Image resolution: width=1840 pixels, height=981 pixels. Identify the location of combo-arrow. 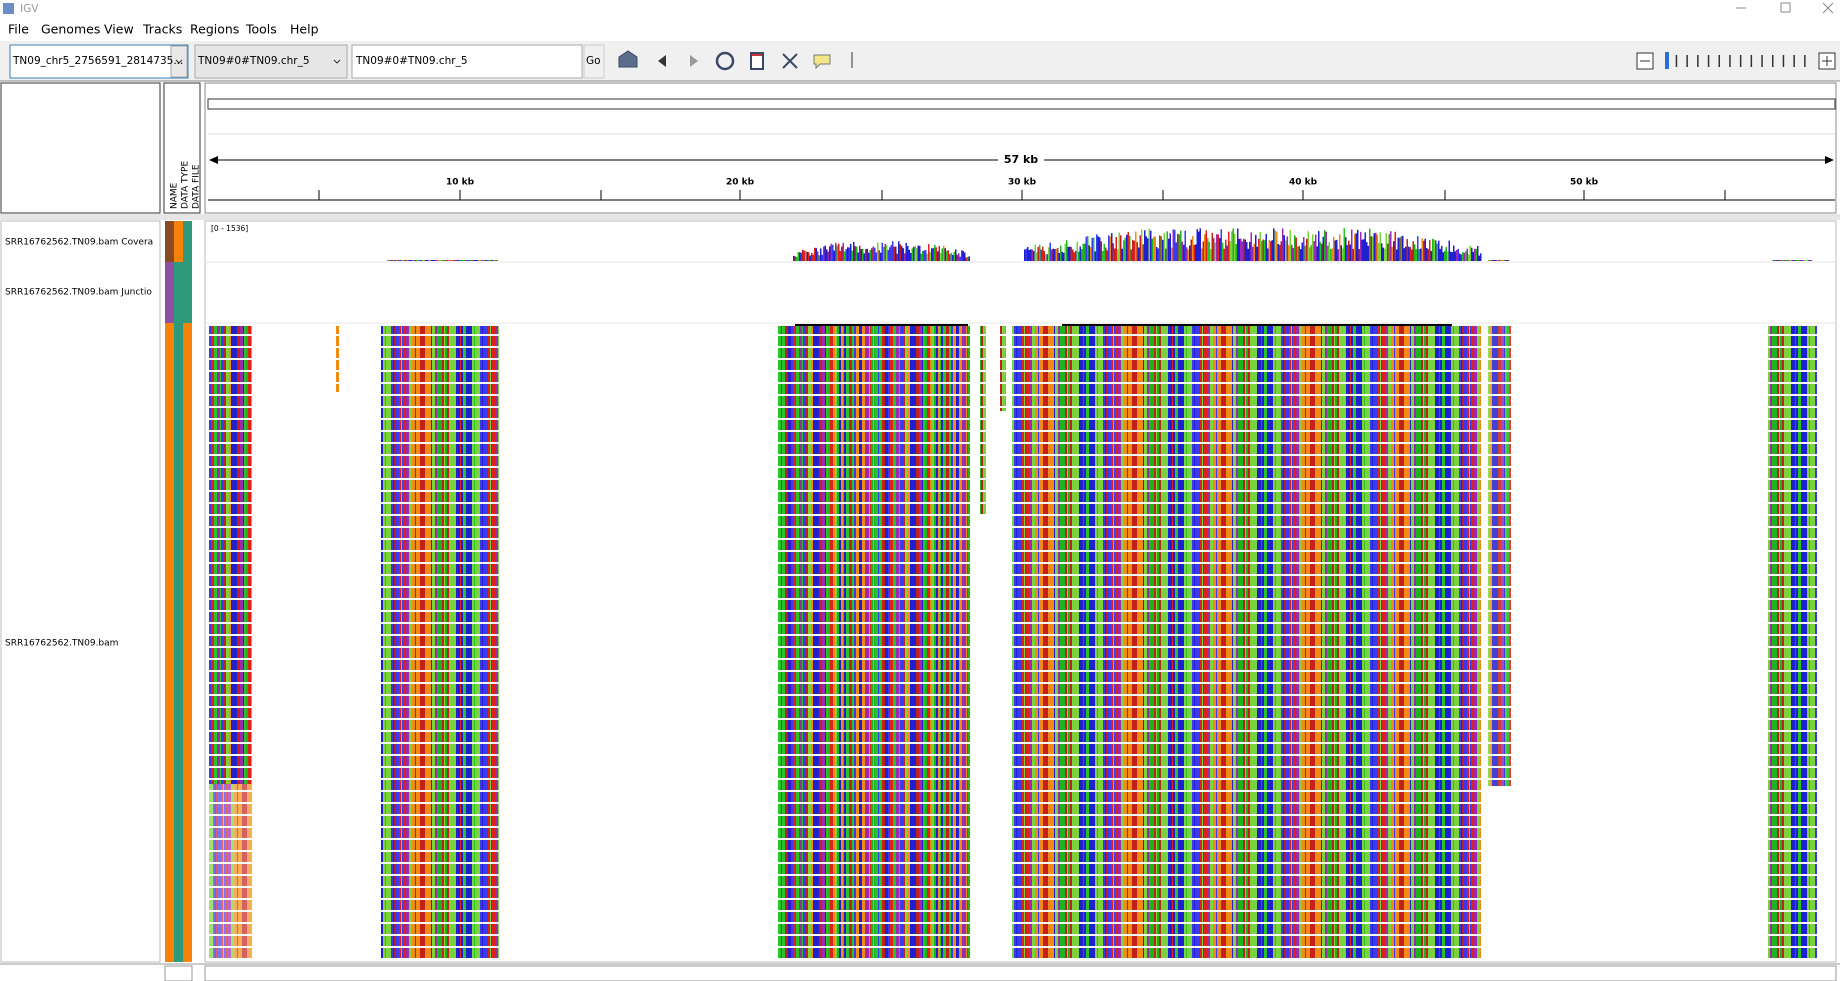
(179, 61).